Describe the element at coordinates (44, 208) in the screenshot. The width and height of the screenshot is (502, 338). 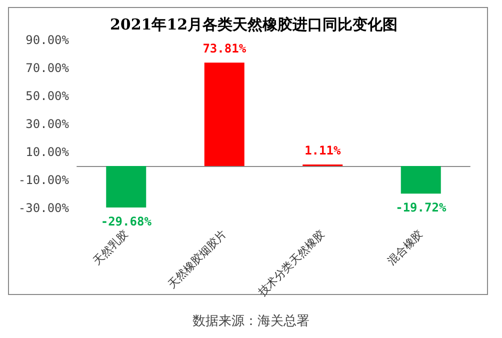
I see `y-tick-label: -30.00%` at that location.